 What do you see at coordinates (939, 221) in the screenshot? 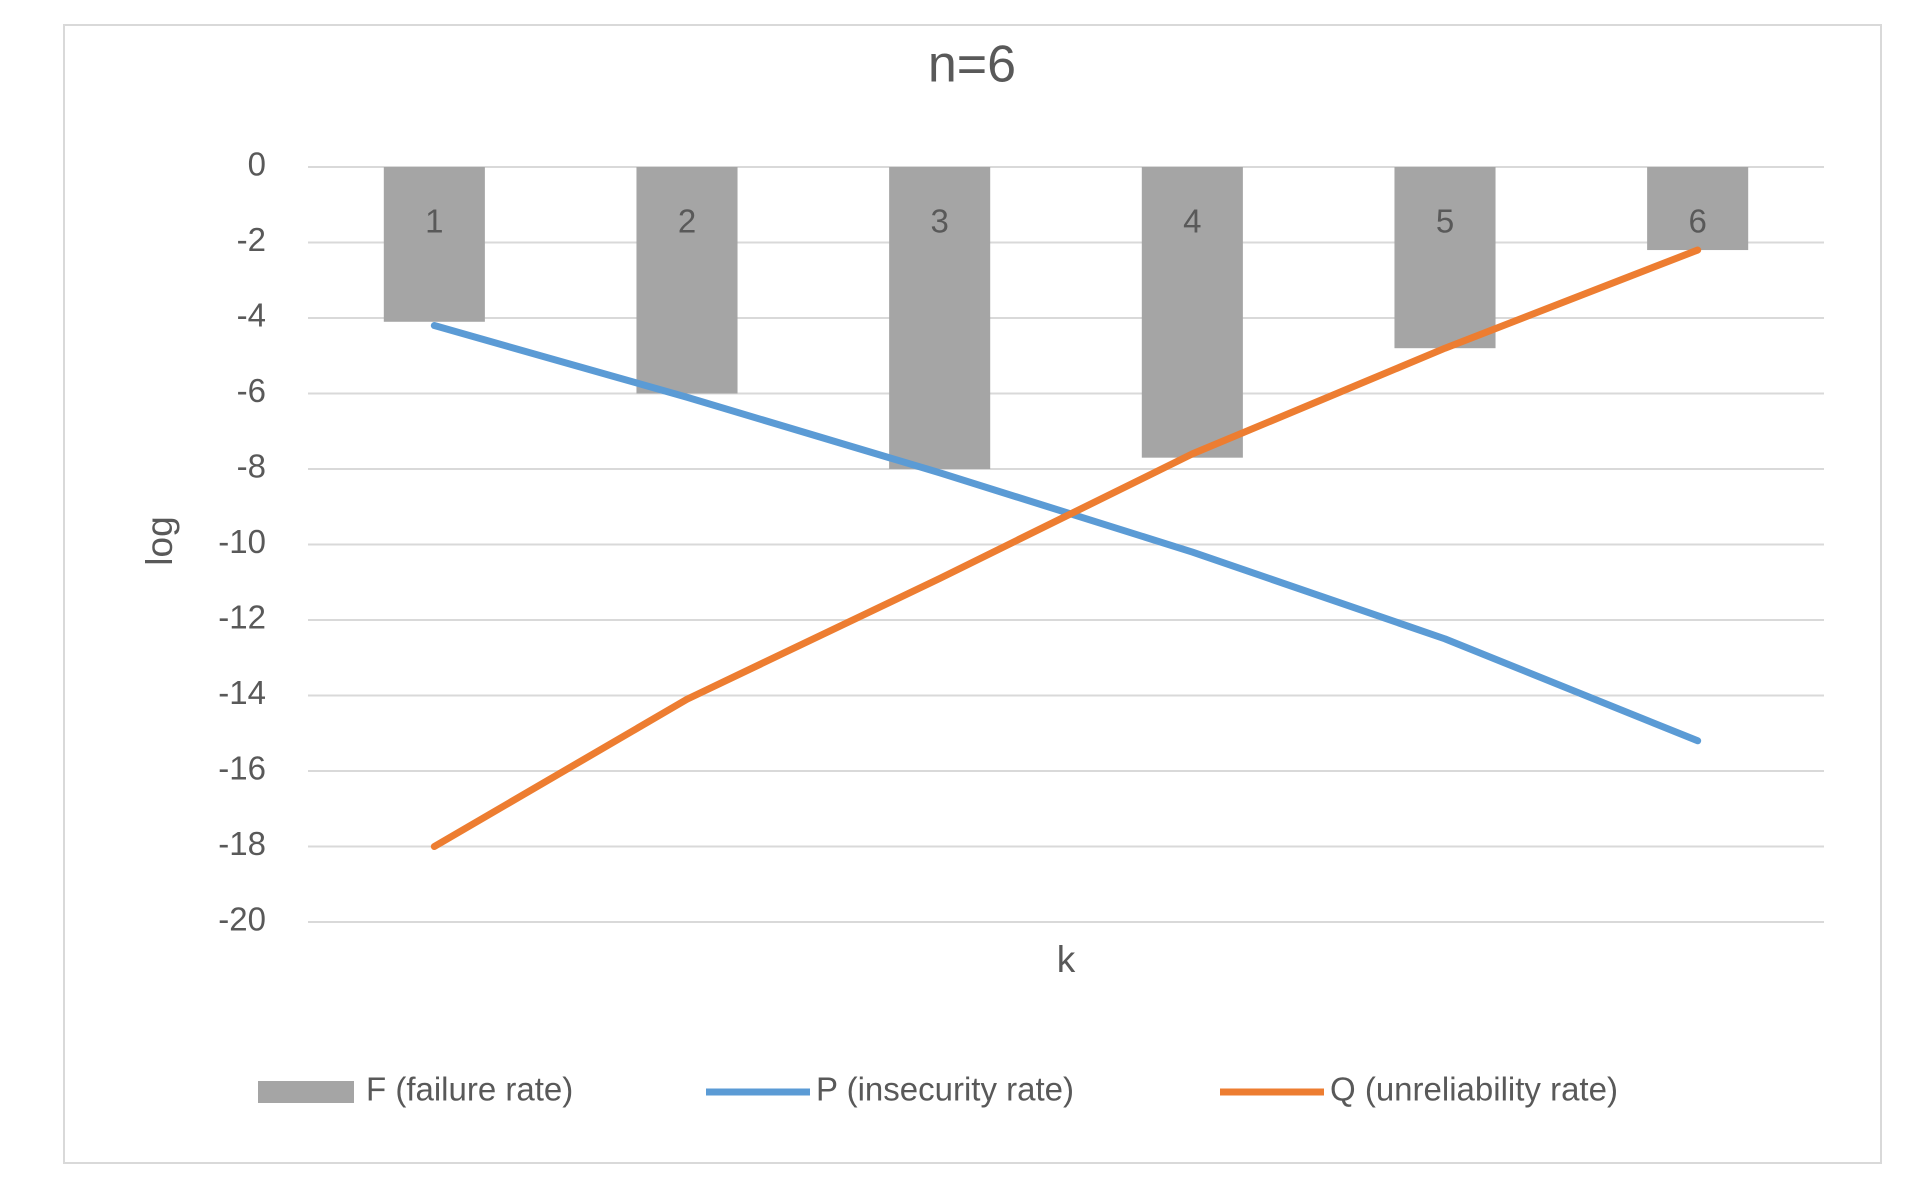
I see `x-tick-label: 3` at bounding box center [939, 221].